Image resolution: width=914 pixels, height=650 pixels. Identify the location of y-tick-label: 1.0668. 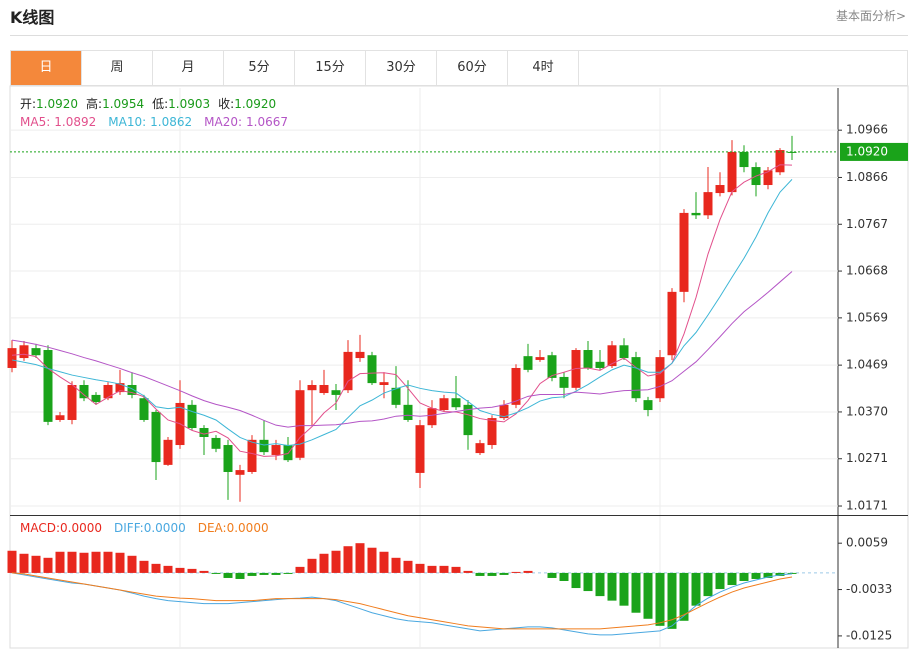
(867, 271).